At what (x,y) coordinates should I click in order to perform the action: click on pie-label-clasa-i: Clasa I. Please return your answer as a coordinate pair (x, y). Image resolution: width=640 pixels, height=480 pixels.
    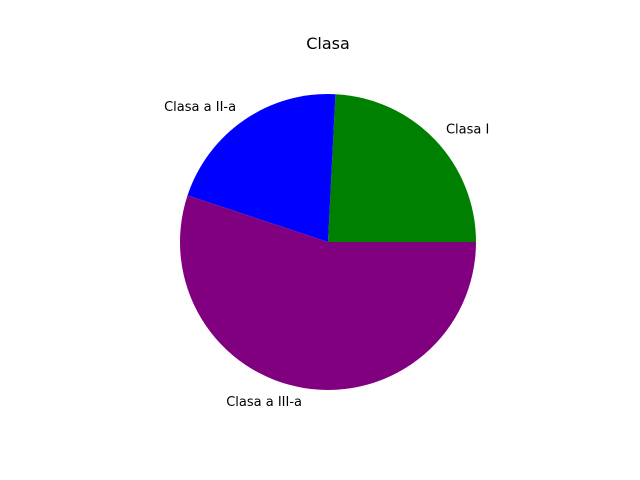
    Looking at the image, I should click on (467, 129).